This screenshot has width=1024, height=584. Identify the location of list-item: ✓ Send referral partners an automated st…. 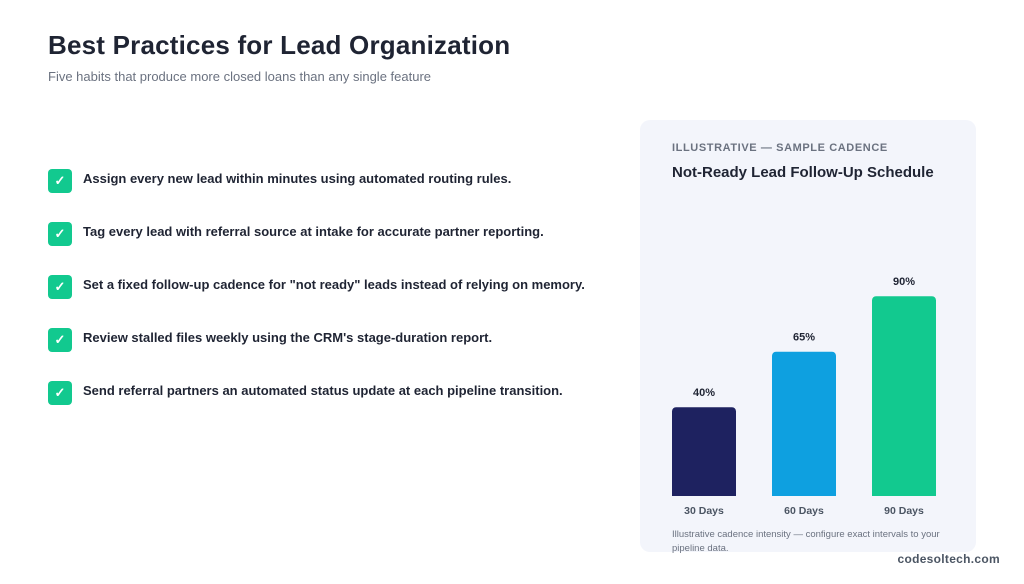
(328, 406).